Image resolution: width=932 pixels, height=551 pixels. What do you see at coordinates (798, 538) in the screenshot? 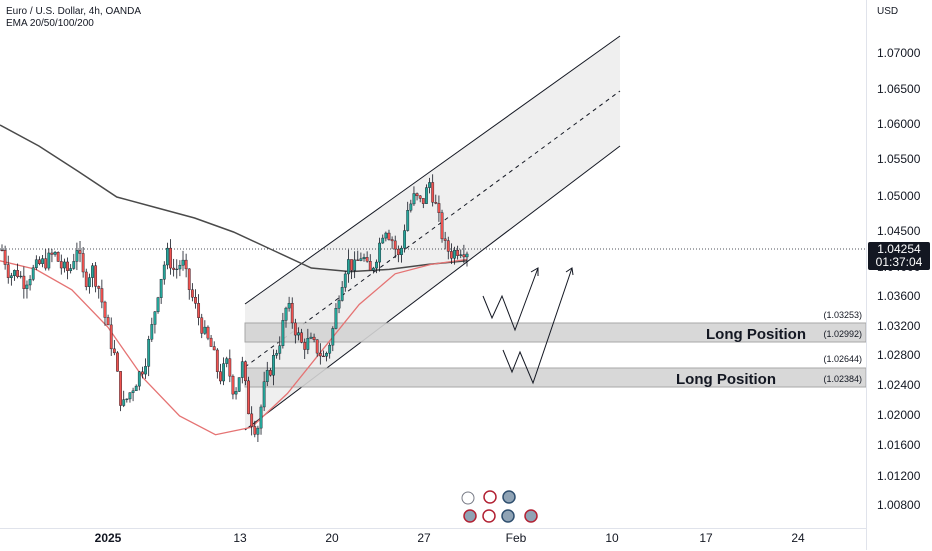
I see `time-tick-label: 24` at bounding box center [798, 538].